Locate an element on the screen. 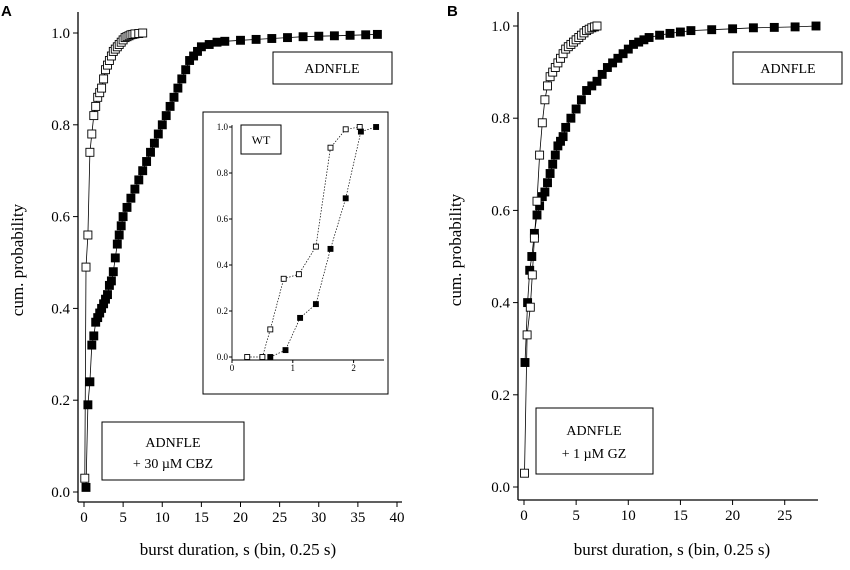 This screenshot has height=570, width=850. panel-a-bottom-box-line2: + 30 µM CBZ is located at coordinates (173, 464).